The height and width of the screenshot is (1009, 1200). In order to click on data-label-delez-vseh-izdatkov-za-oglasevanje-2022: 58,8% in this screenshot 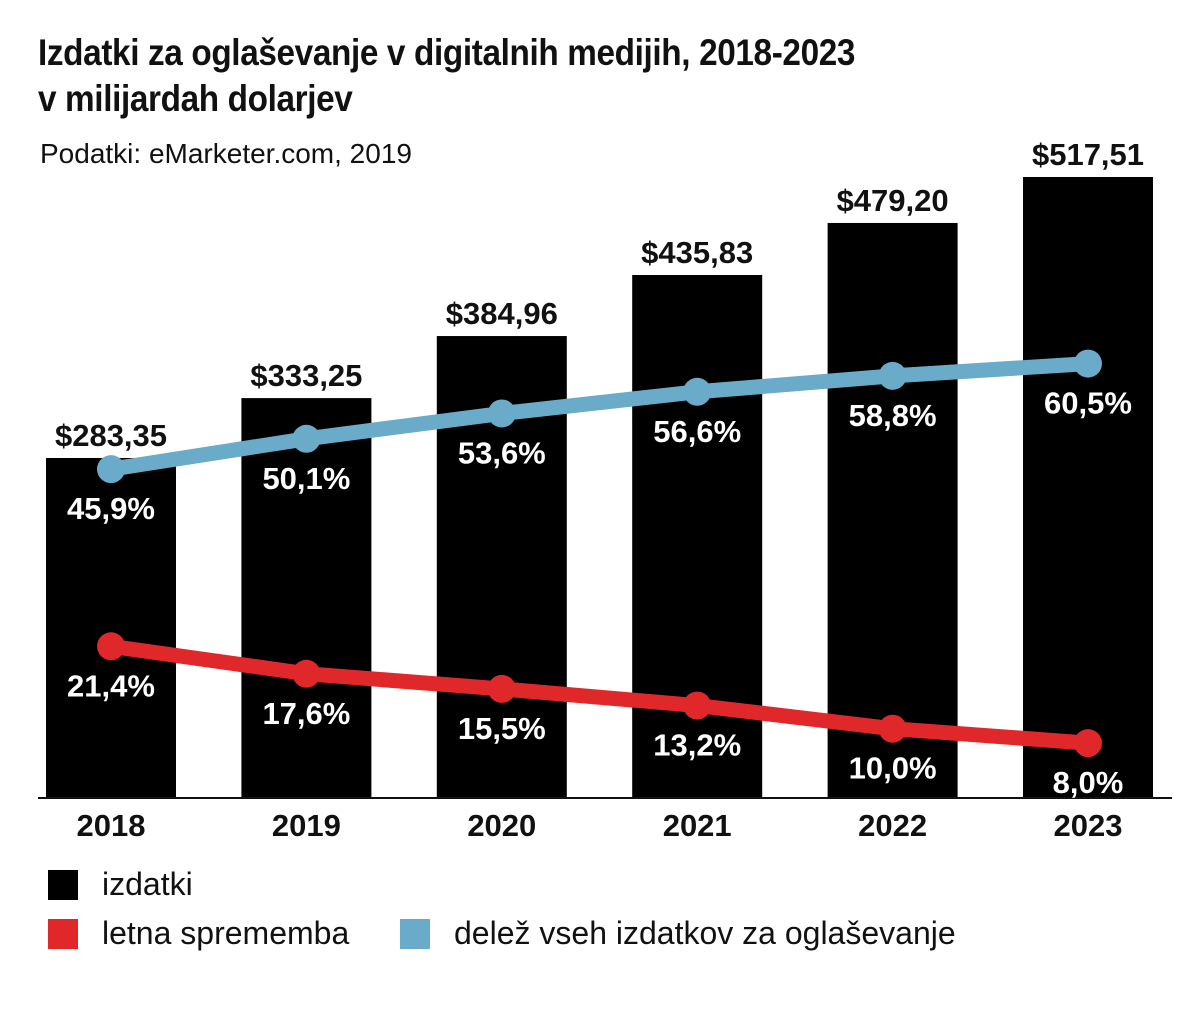, I will do `click(893, 415)`.